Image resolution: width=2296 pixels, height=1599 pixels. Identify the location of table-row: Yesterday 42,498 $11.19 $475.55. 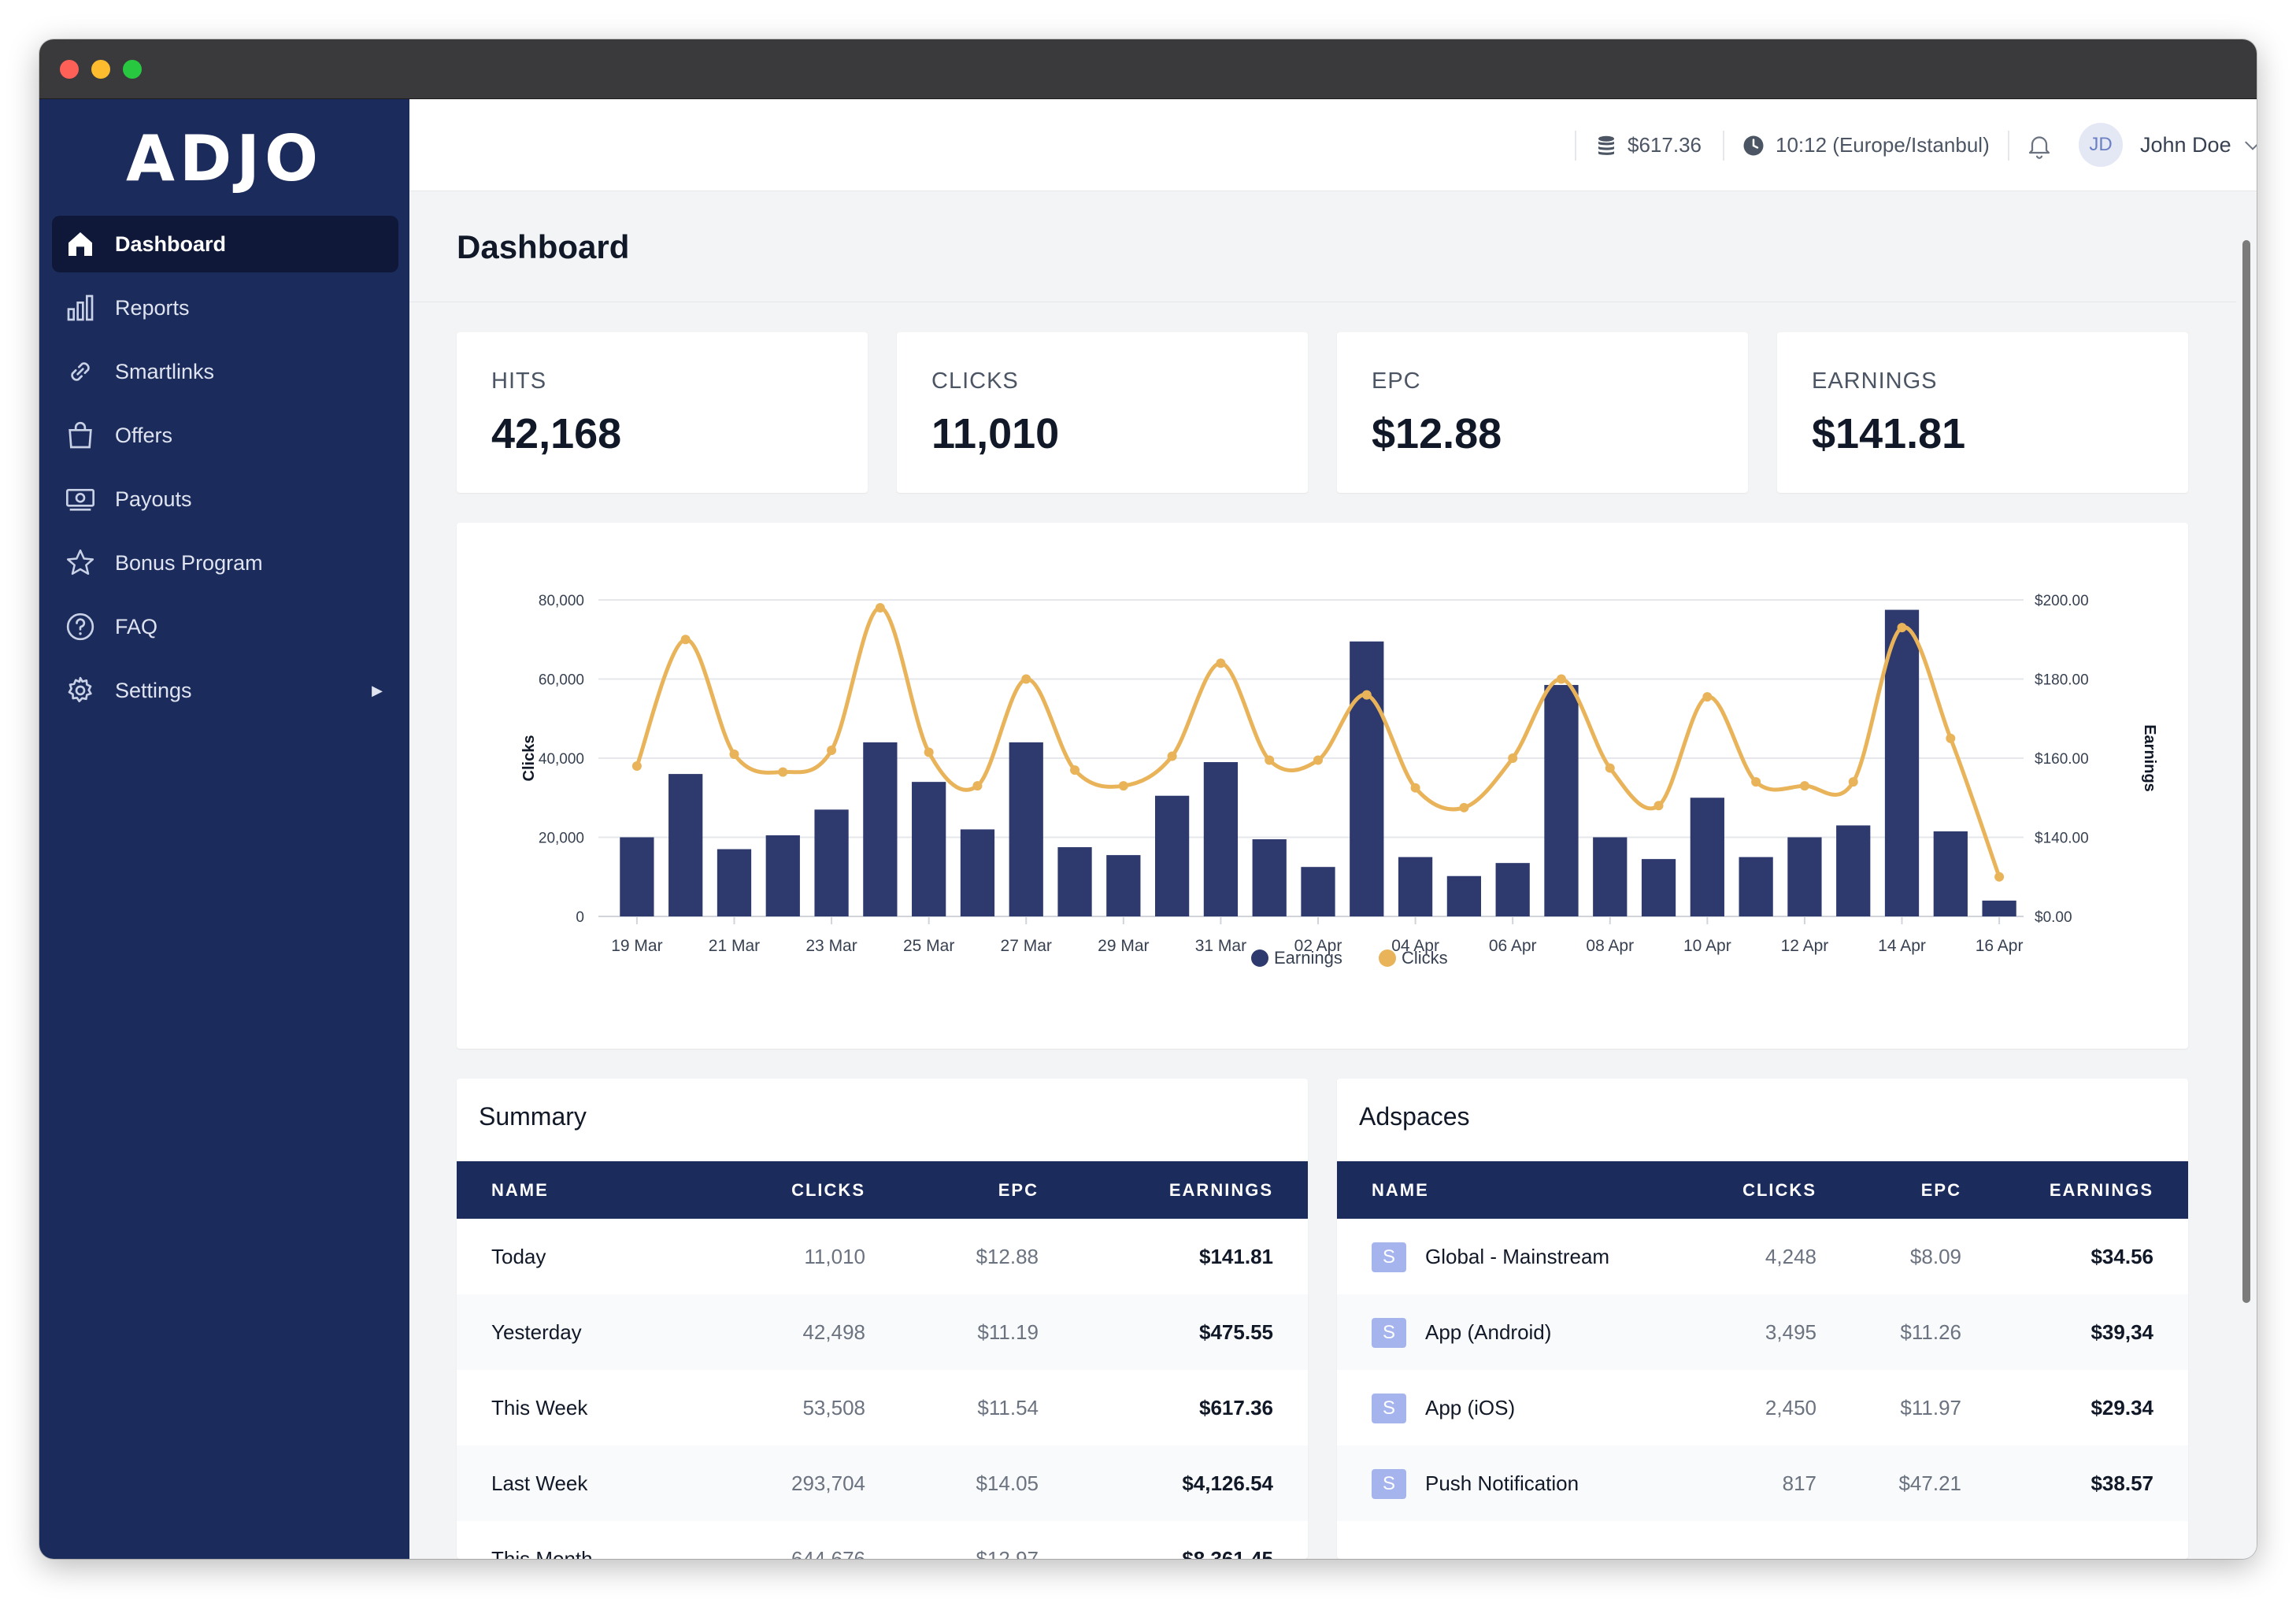
(882, 1332).